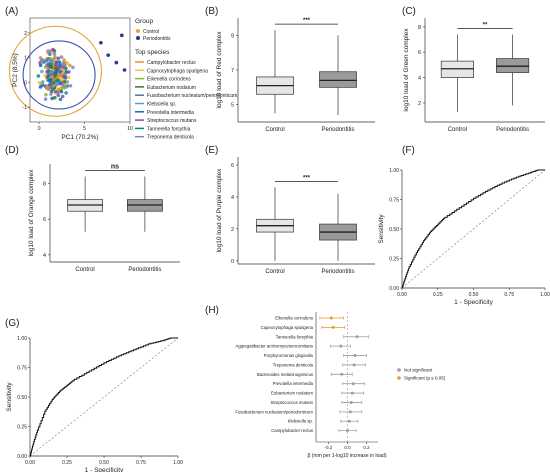  Describe the element at coordinates (408, 150) in the screenshot. I see `panel-label-f: (F)` at that location.